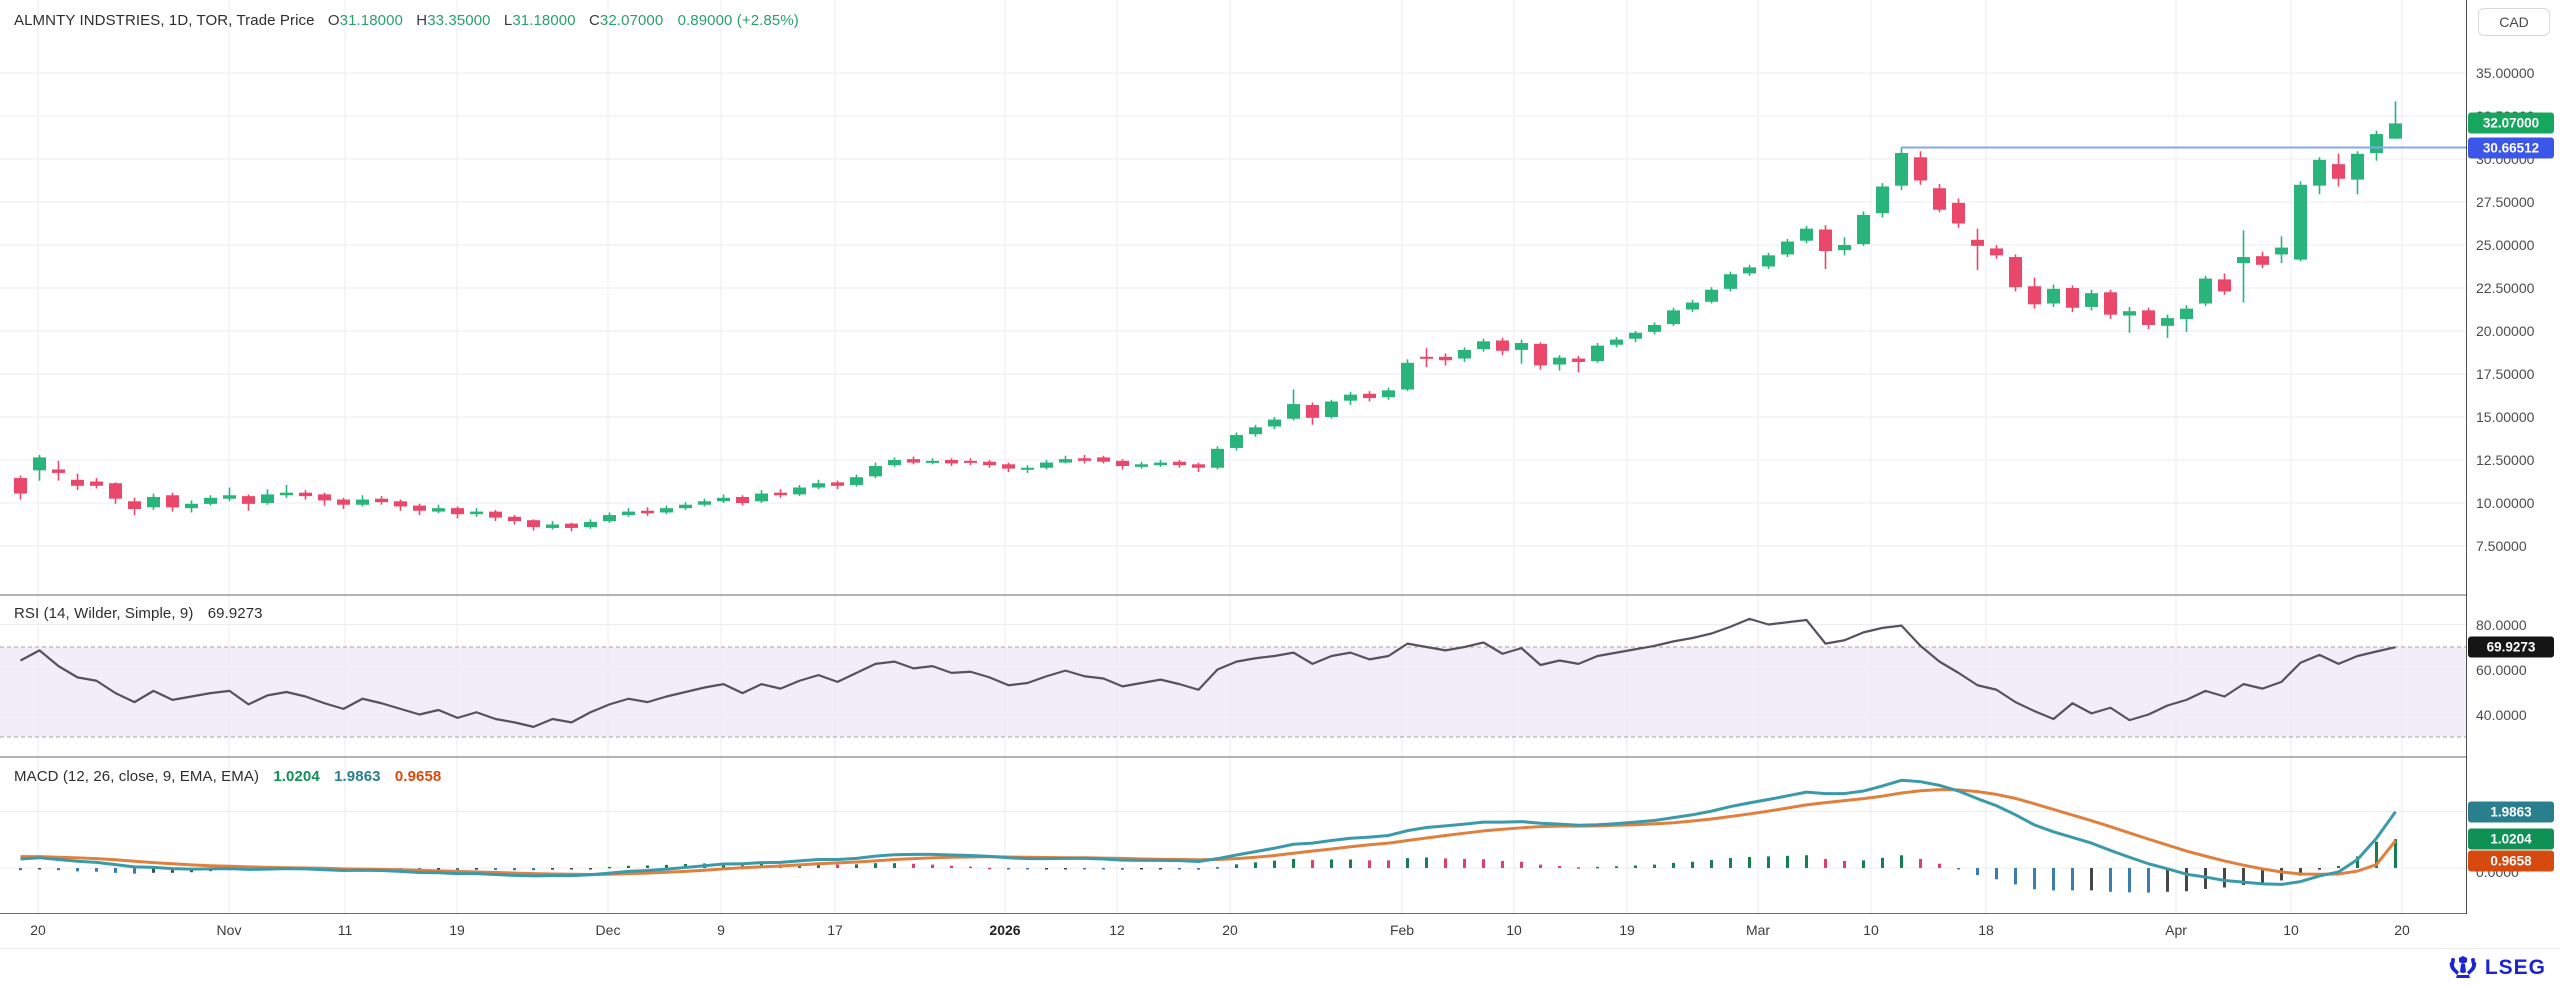 The height and width of the screenshot is (986, 2560). Describe the element at coordinates (2505, 73) in the screenshot. I see `price-tick-label: 35.00000` at that location.